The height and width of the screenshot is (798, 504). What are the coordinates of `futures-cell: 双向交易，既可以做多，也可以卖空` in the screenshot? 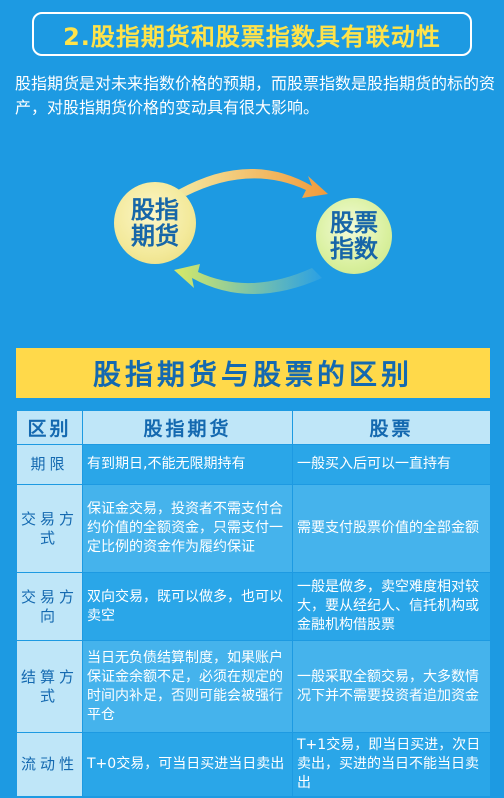 It's located at (187, 606).